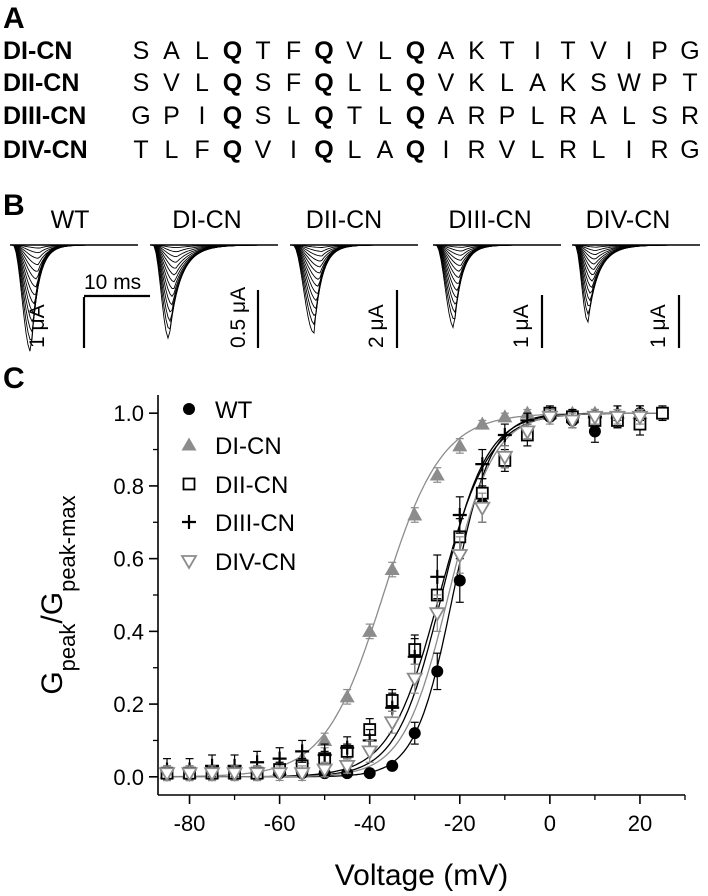  What do you see at coordinates (354, 277) in the screenshot?
I see `trace-panel: DII-CN 2 μA` at bounding box center [354, 277].